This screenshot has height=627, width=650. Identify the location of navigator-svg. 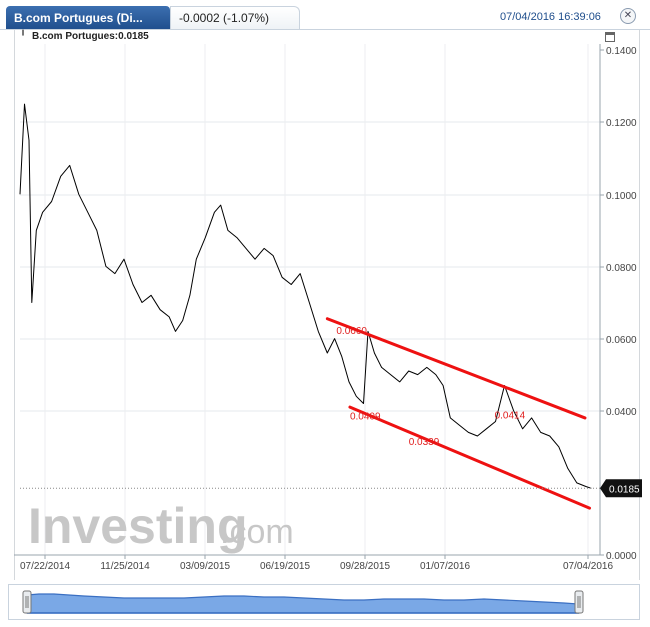
(303, 602).